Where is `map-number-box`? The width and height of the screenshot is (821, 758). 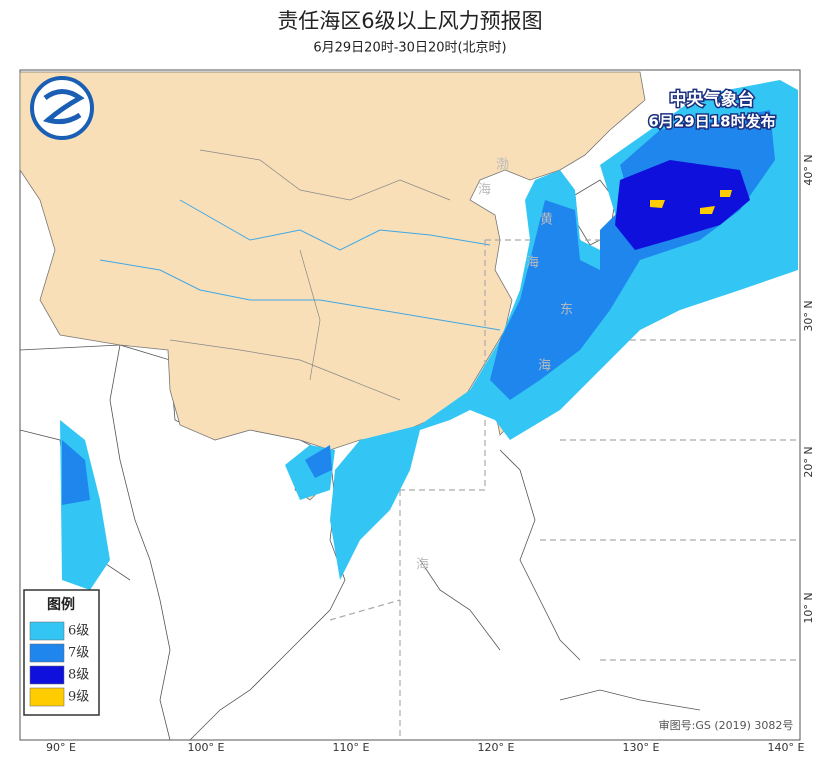 map-number-box is located at coordinates (726, 726).